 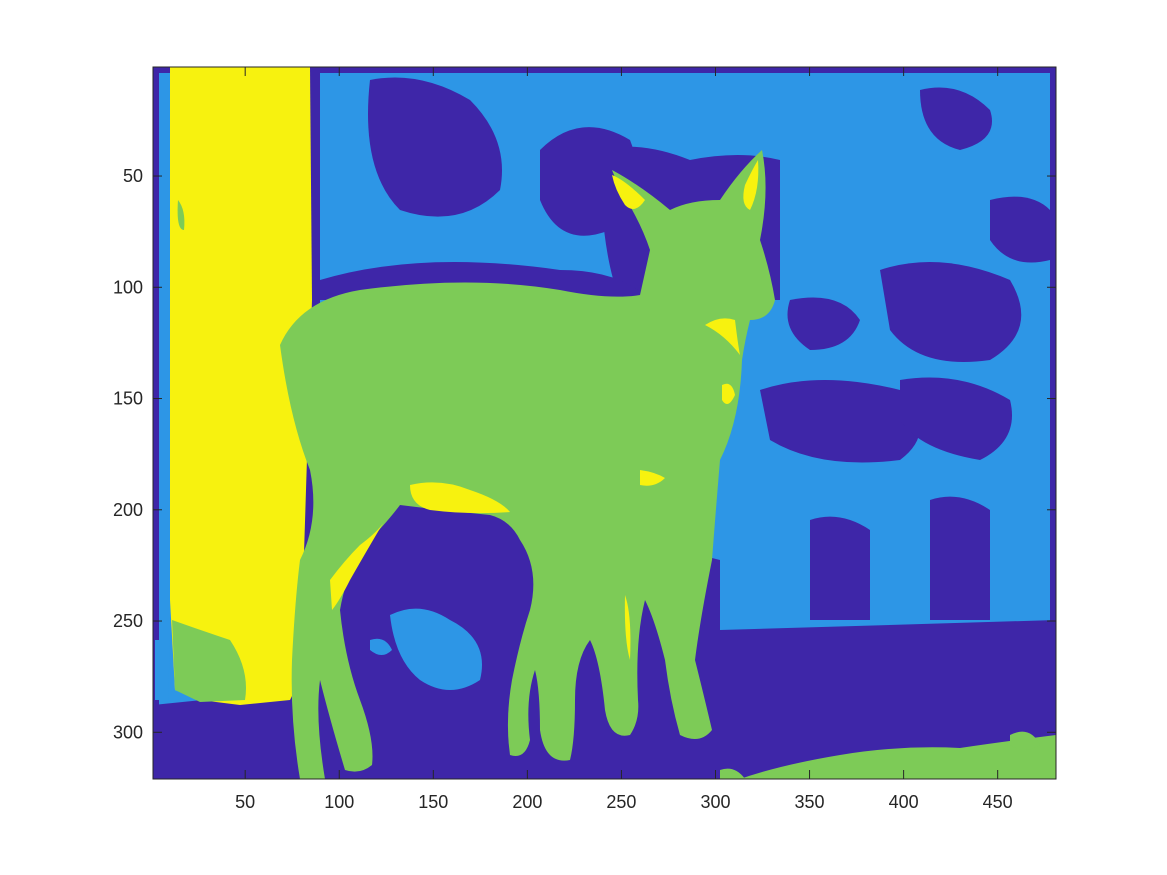 I want to click on x-tick-label: 300, so click(x=715, y=802).